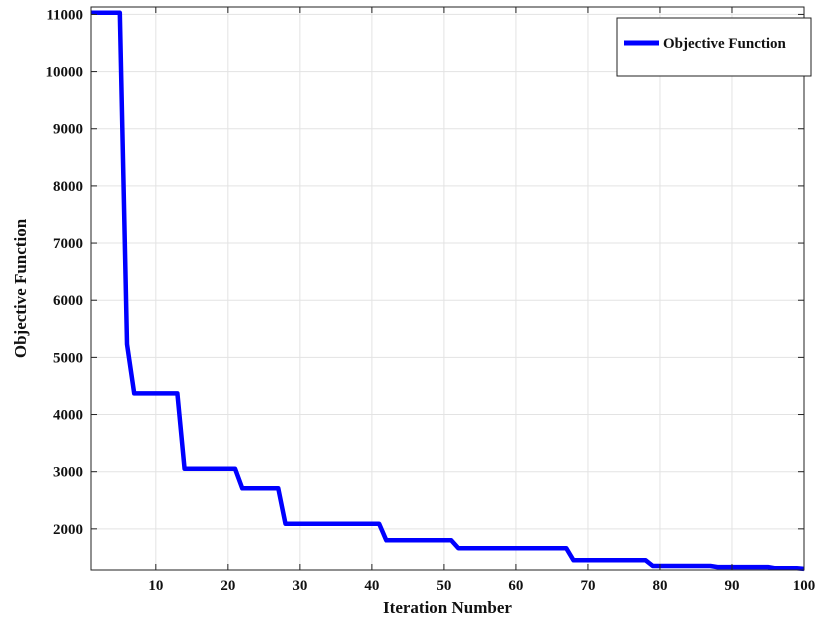 This screenshot has width=819, height=621. What do you see at coordinates (68, 301) in the screenshot?
I see `y-tick-label: 6000` at bounding box center [68, 301].